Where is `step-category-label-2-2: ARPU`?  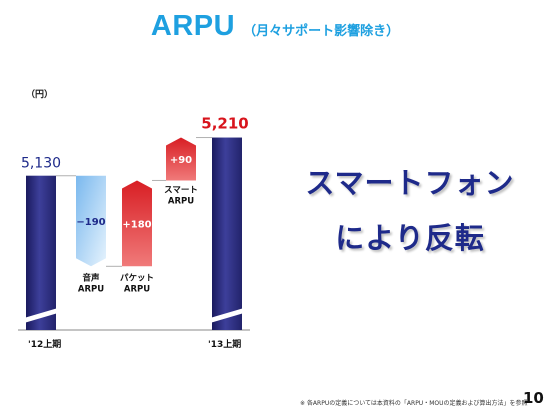 step-category-label-2-2: ARPU is located at coordinates (137, 289).